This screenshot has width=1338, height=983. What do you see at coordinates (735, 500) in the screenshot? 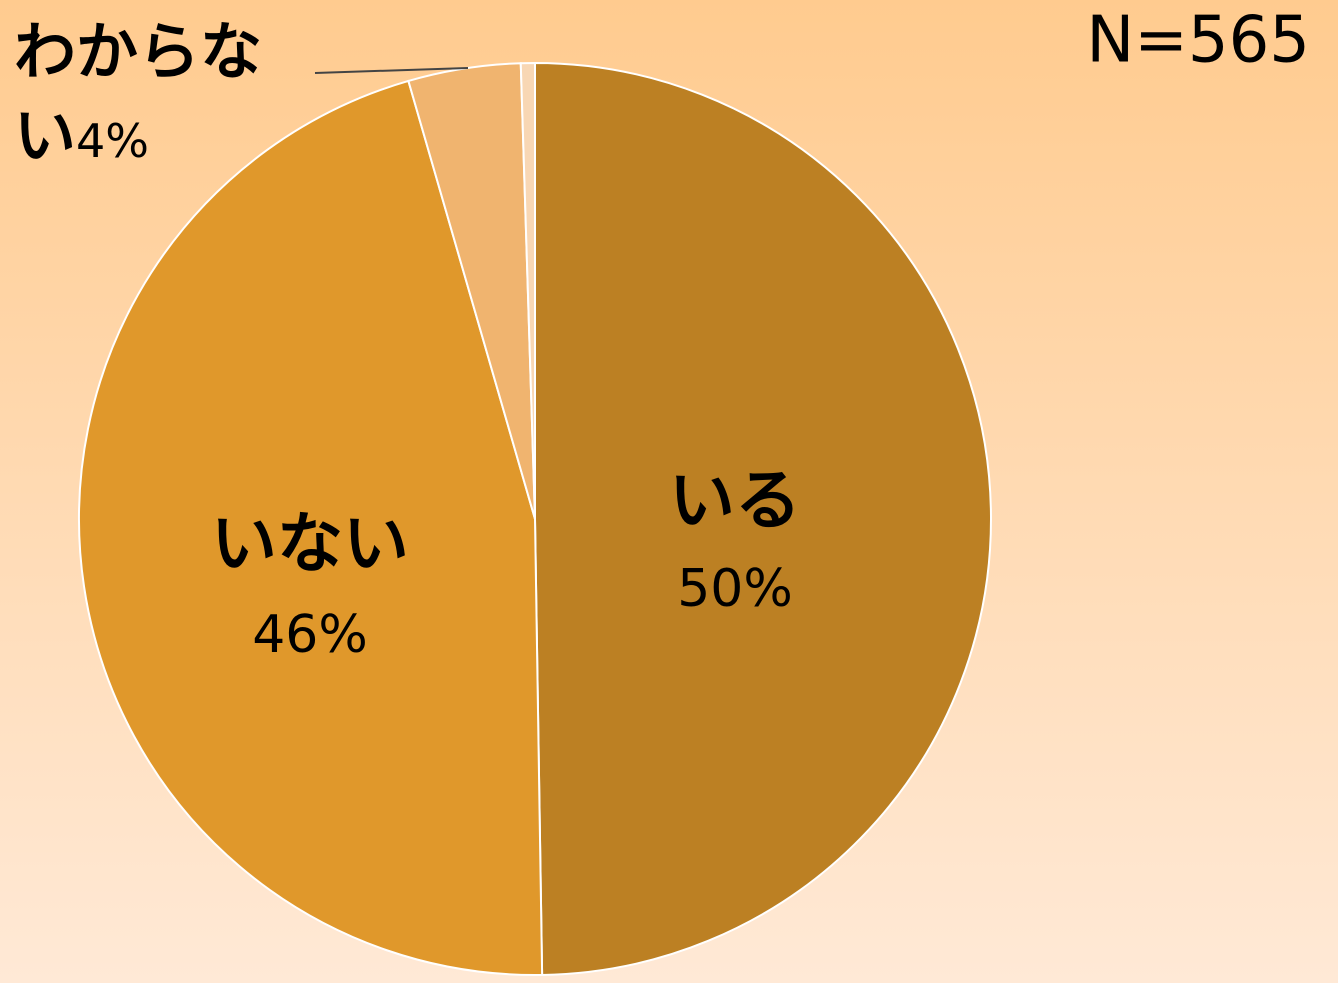
I see `slice-label: いる` at bounding box center [735, 500].